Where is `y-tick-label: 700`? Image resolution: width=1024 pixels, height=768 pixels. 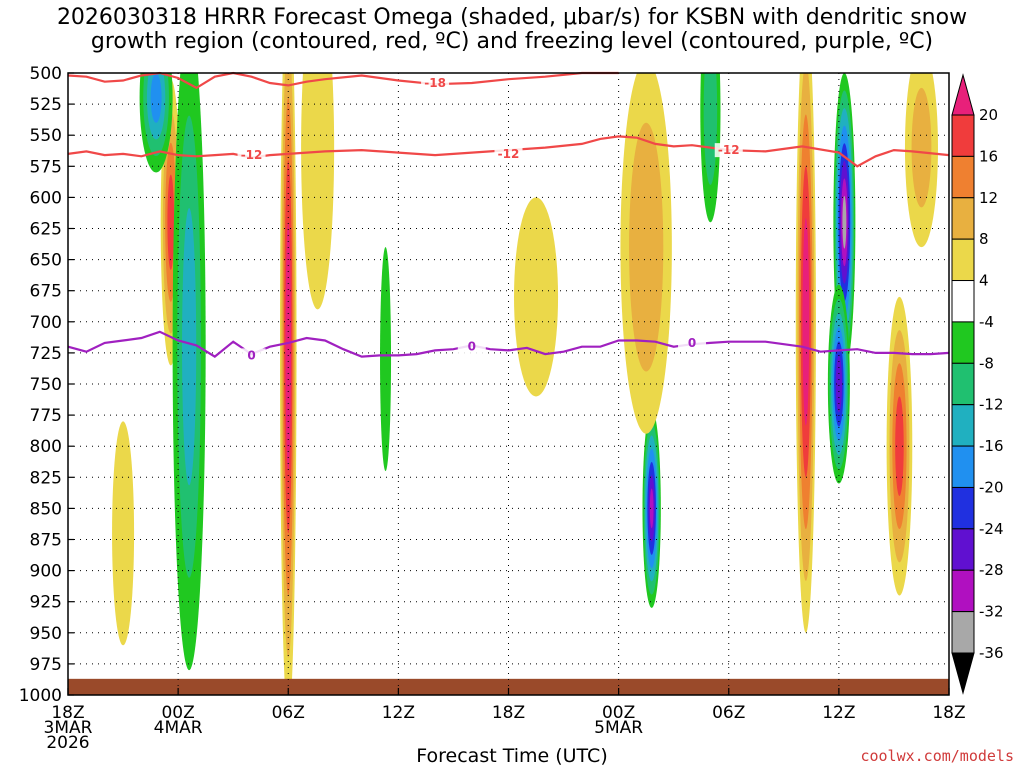 y-tick-label: 700 is located at coordinates (46, 323).